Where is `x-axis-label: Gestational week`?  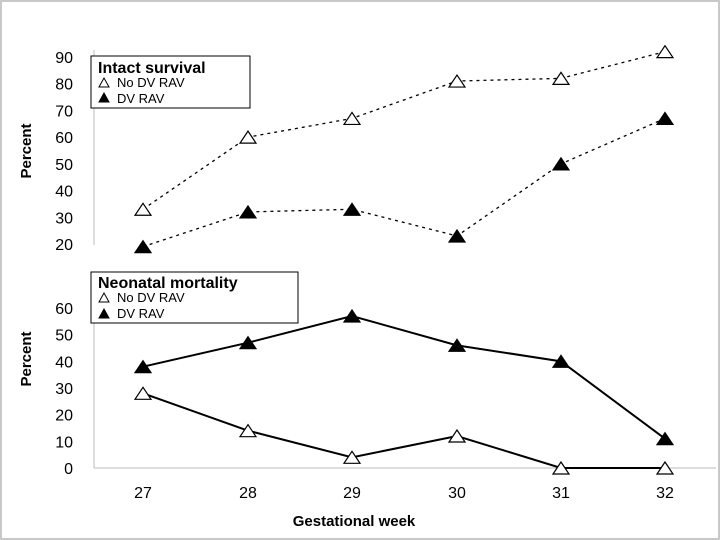
x-axis-label: Gestational week is located at coordinates (354, 521).